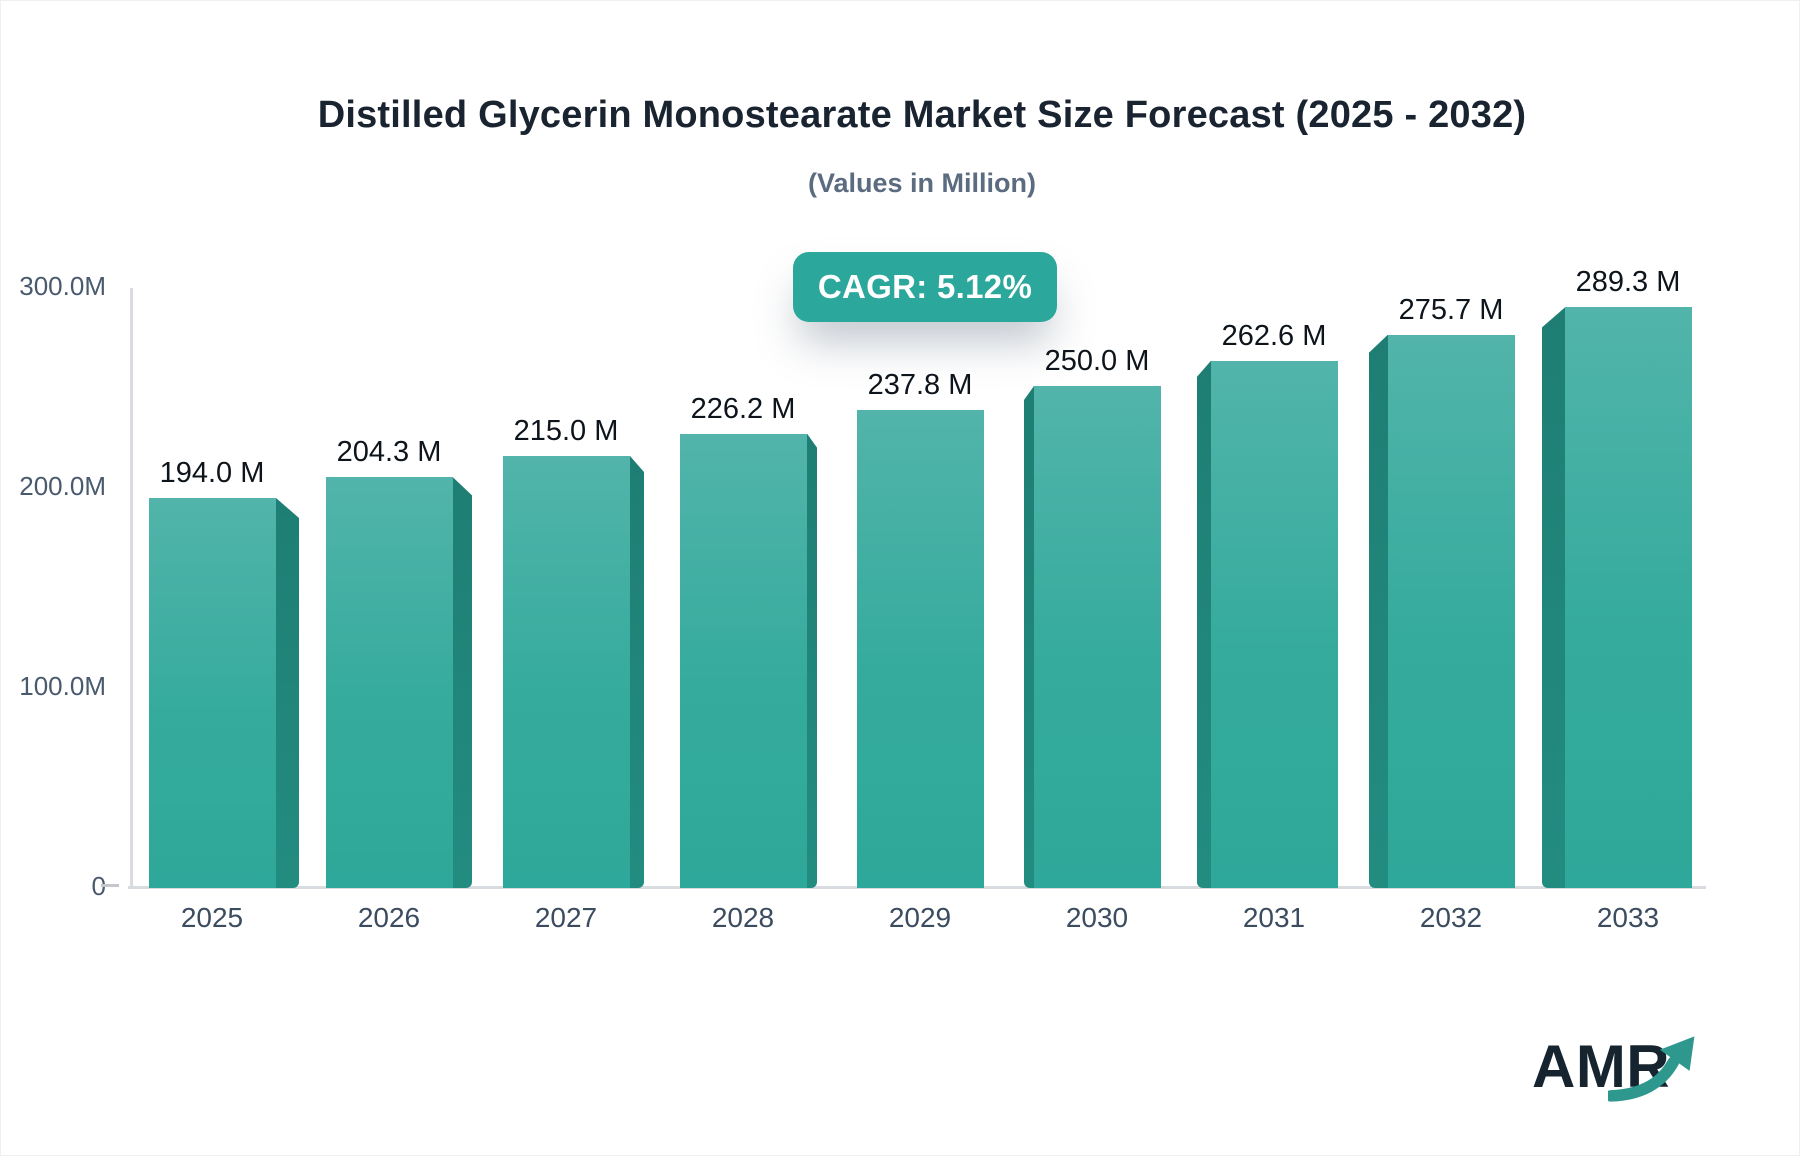 The height and width of the screenshot is (1156, 1800). I want to click on amr-logo: AMR, so click(1632, 1074).